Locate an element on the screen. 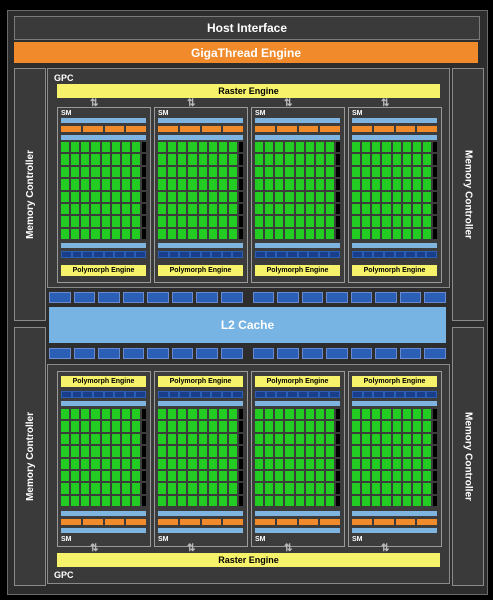 The height and width of the screenshot is (600, 493). polymorph-engine: Polymorph Engine is located at coordinates (103, 381).